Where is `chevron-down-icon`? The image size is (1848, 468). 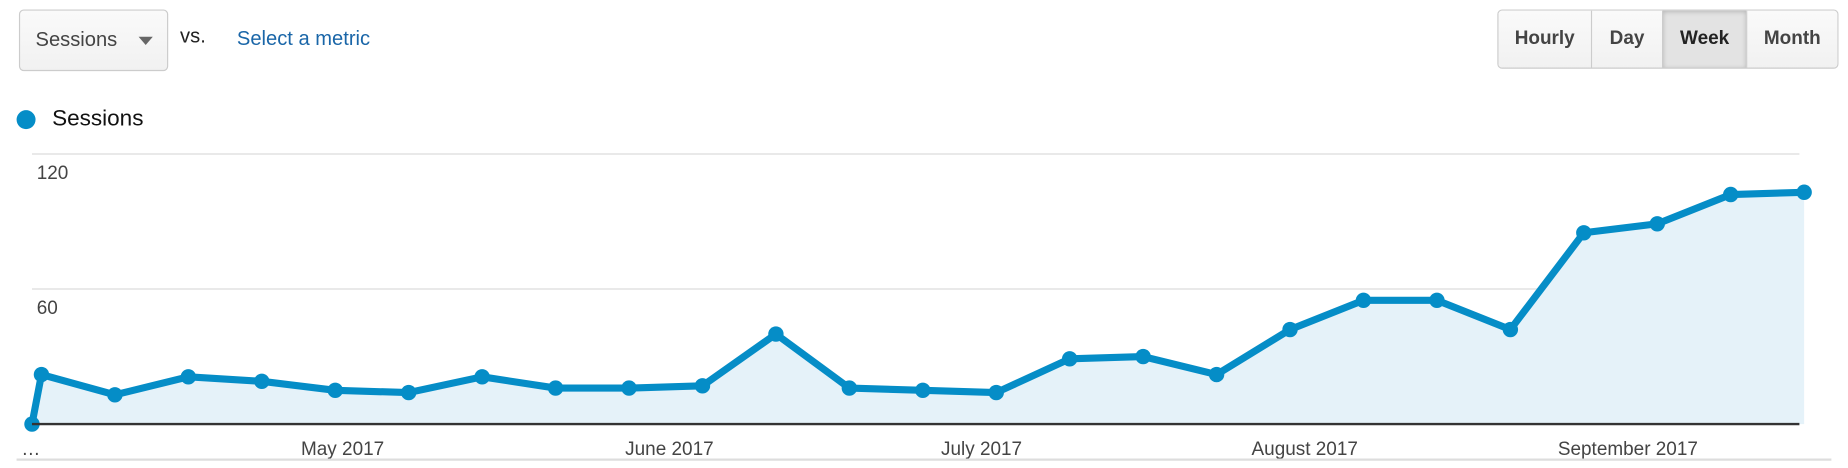
chevron-down-icon is located at coordinates (145, 41).